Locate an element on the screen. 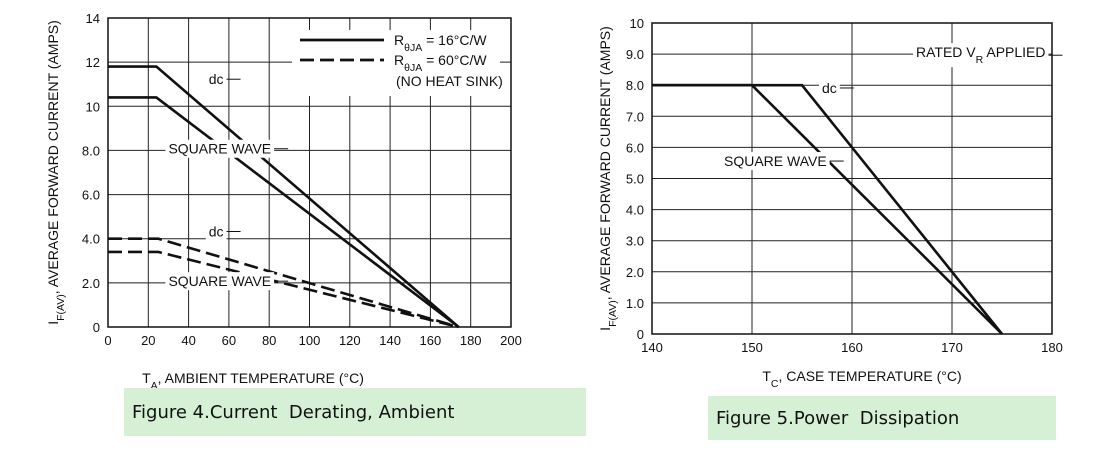  fig5-y-tick-label: 9.0 is located at coordinates (635, 54).